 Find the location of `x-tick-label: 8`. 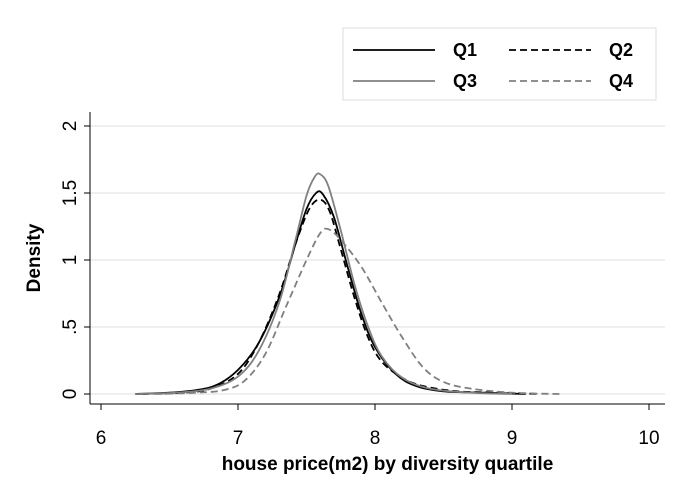

x-tick-label: 8 is located at coordinates (375, 438).